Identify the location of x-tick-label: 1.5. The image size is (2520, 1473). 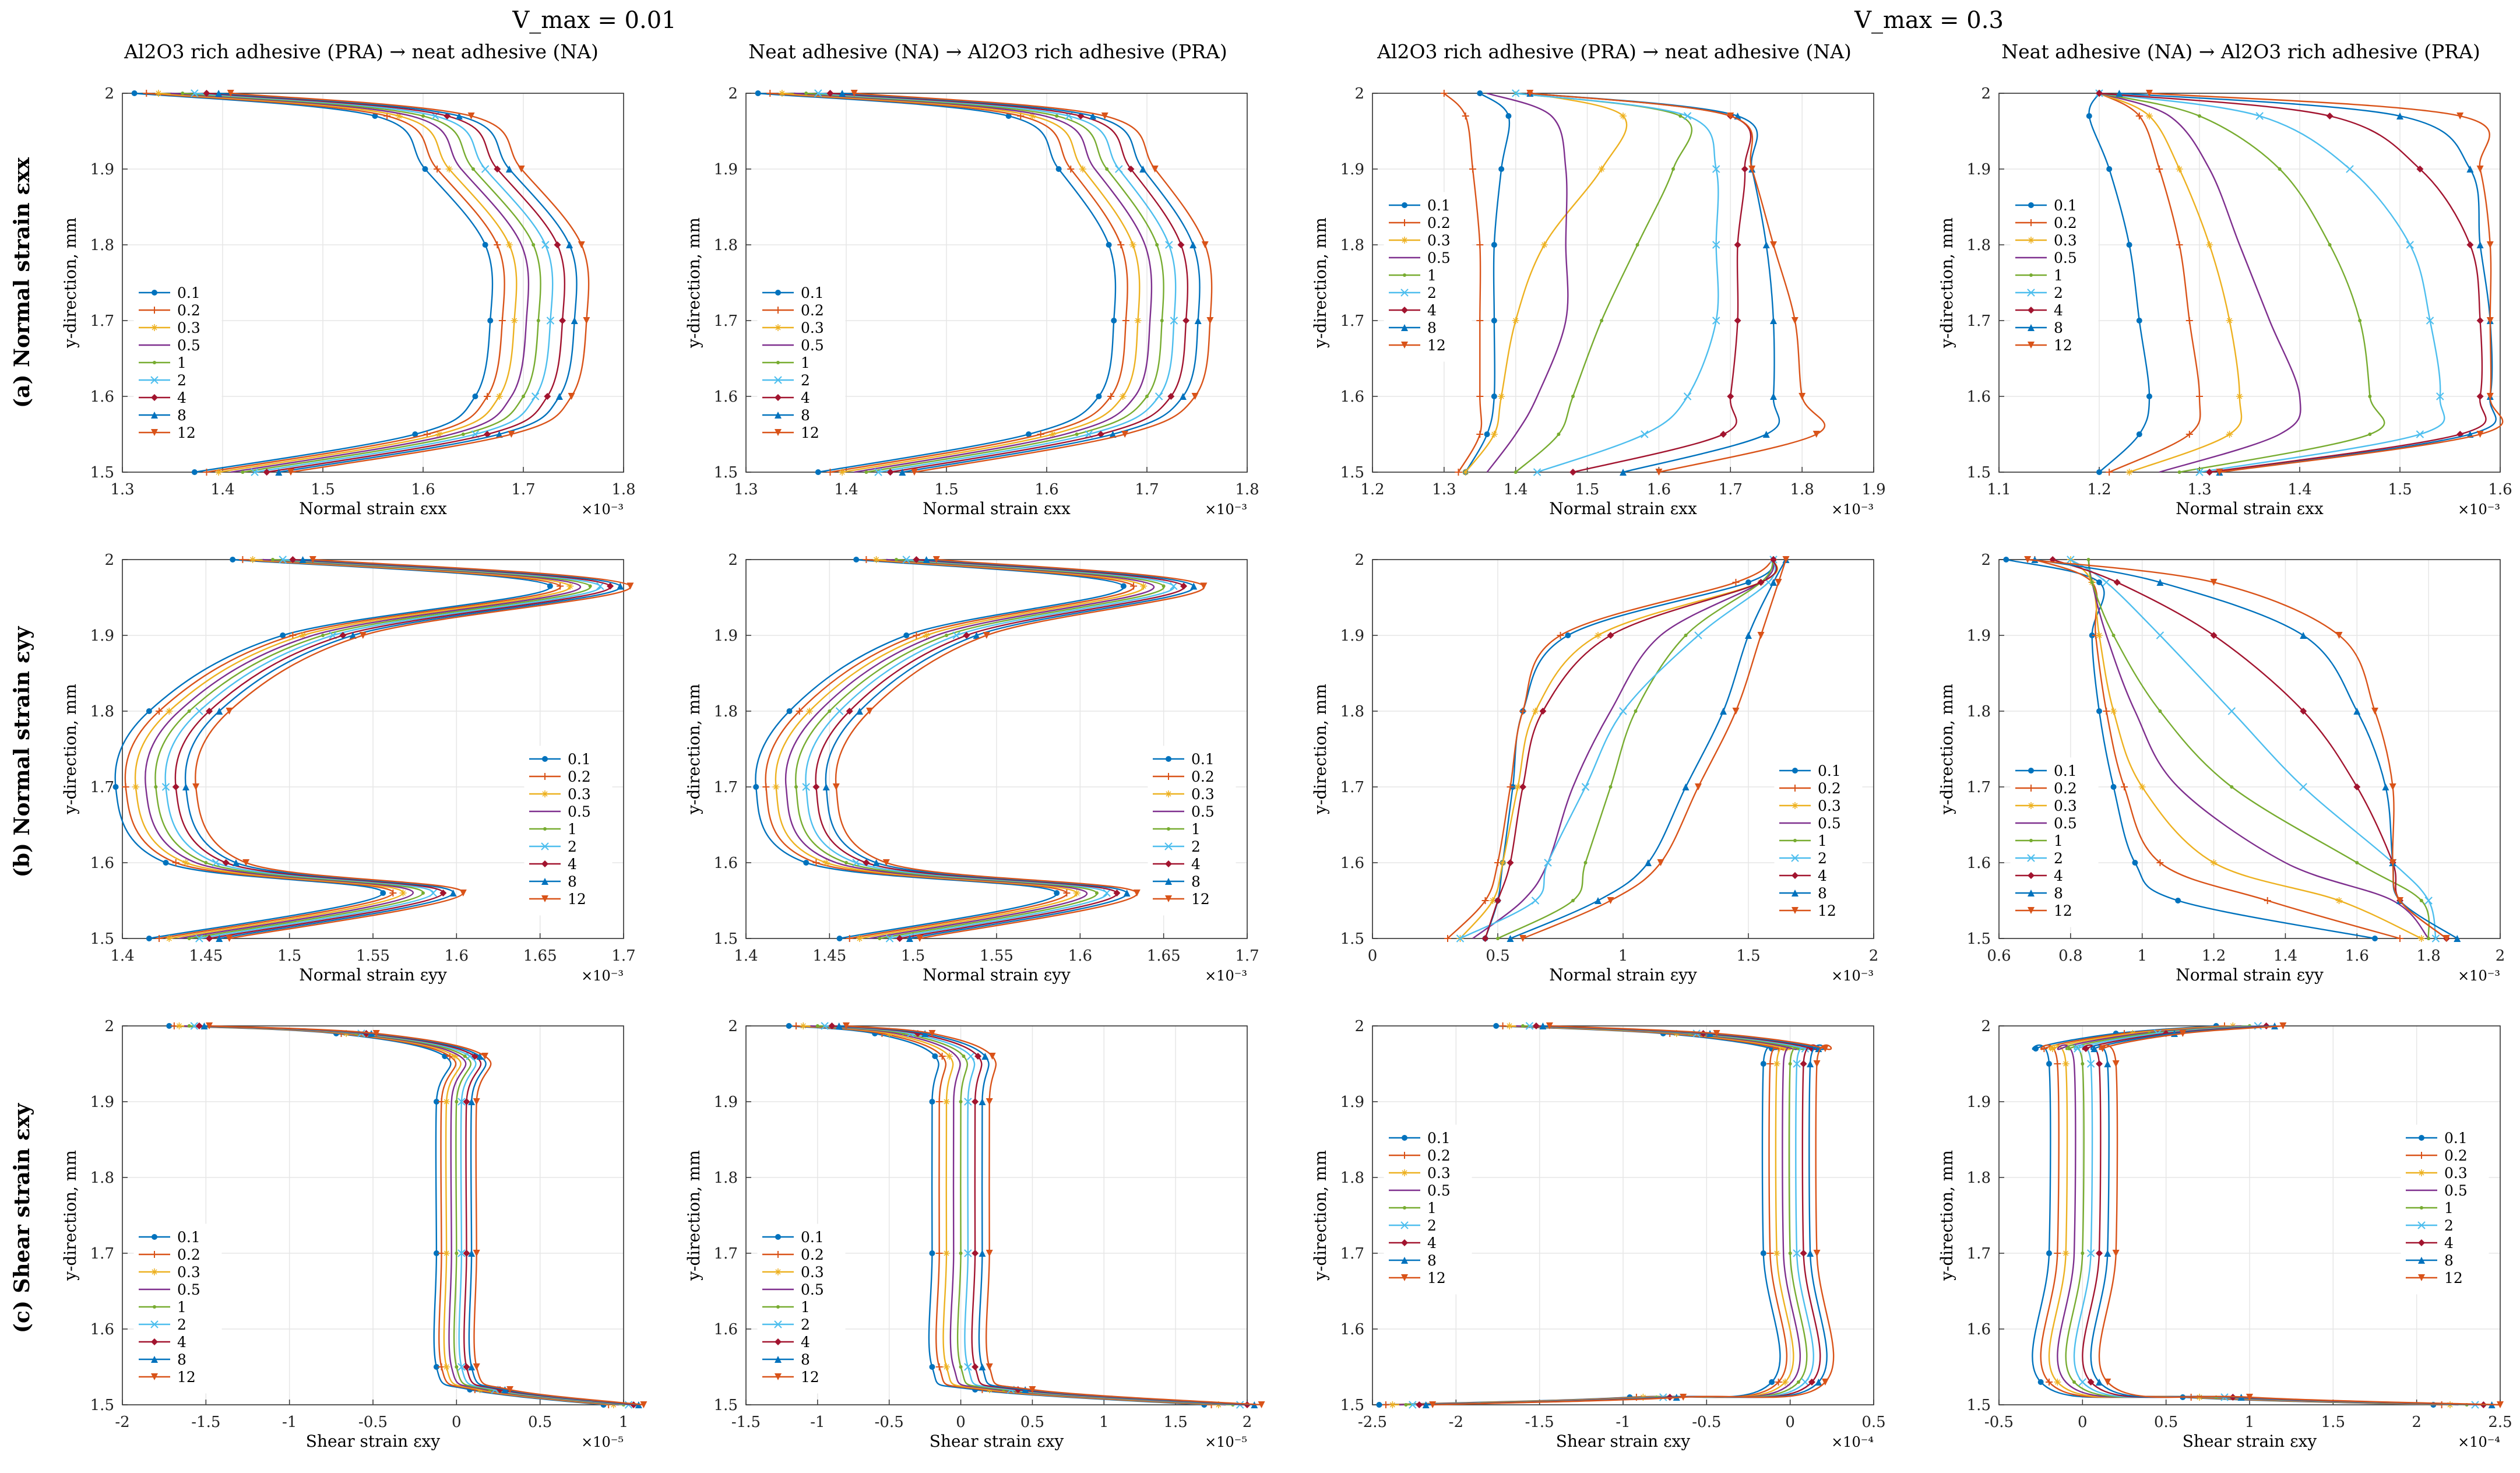
(1748, 956).